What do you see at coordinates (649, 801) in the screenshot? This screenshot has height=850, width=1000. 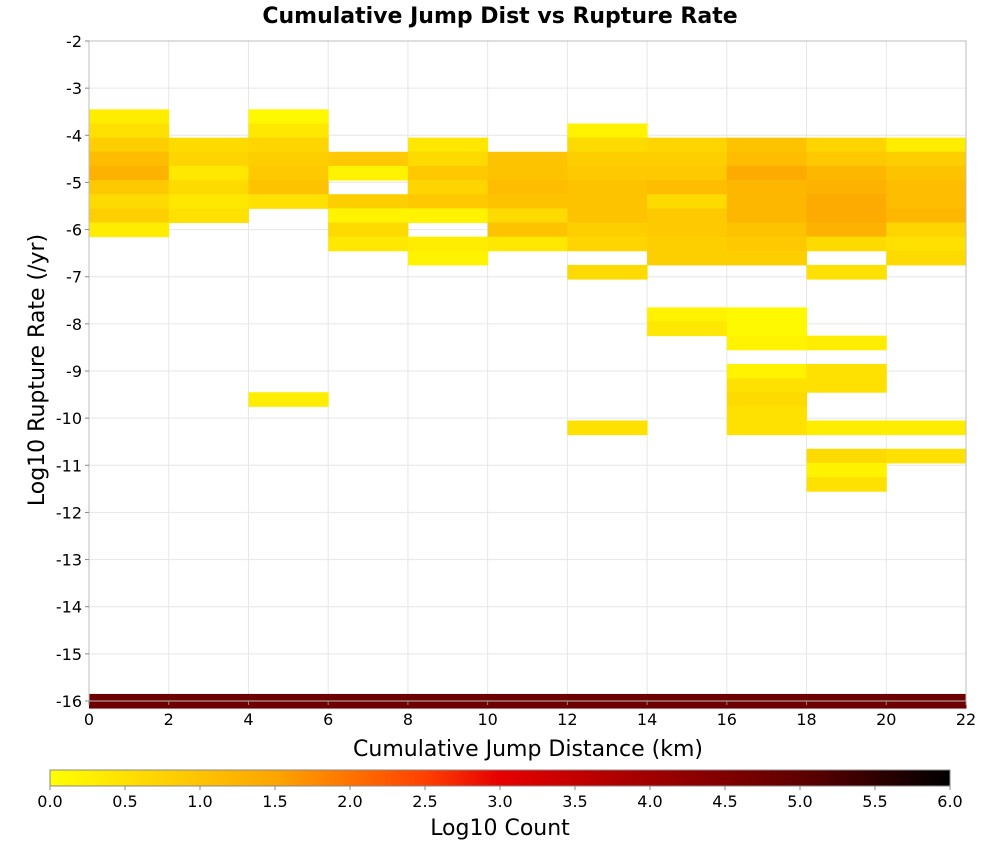 I see `colorbar-tick-label: 4.0` at bounding box center [649, 801].